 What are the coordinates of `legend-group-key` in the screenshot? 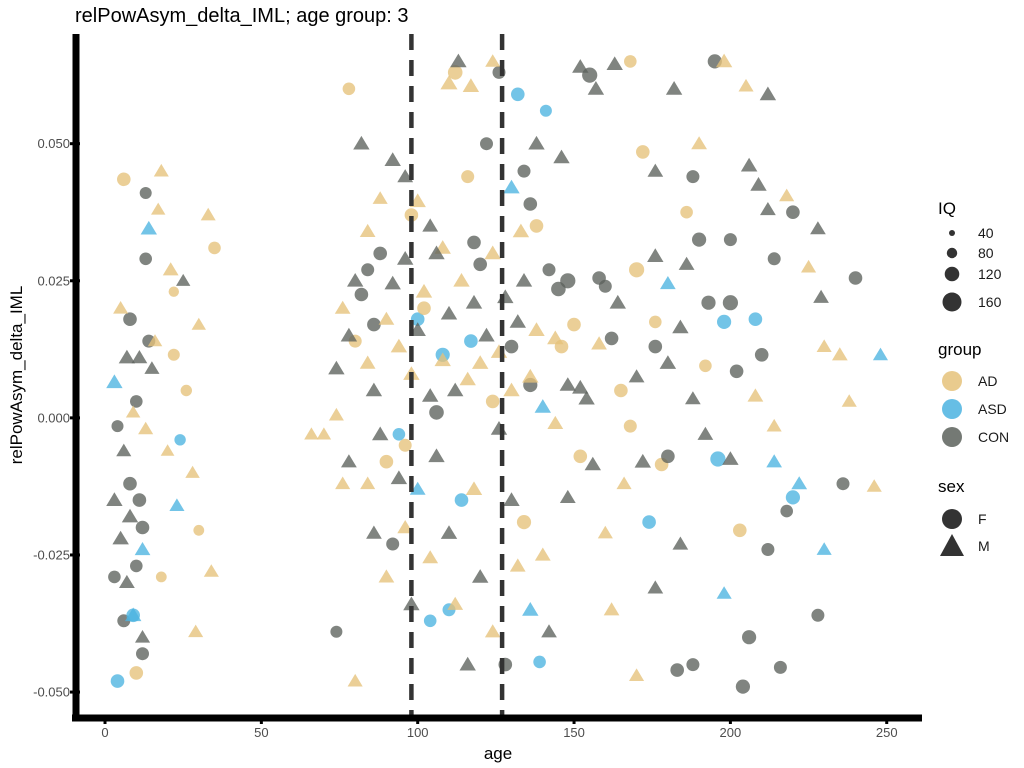 It's located at (952, 437).